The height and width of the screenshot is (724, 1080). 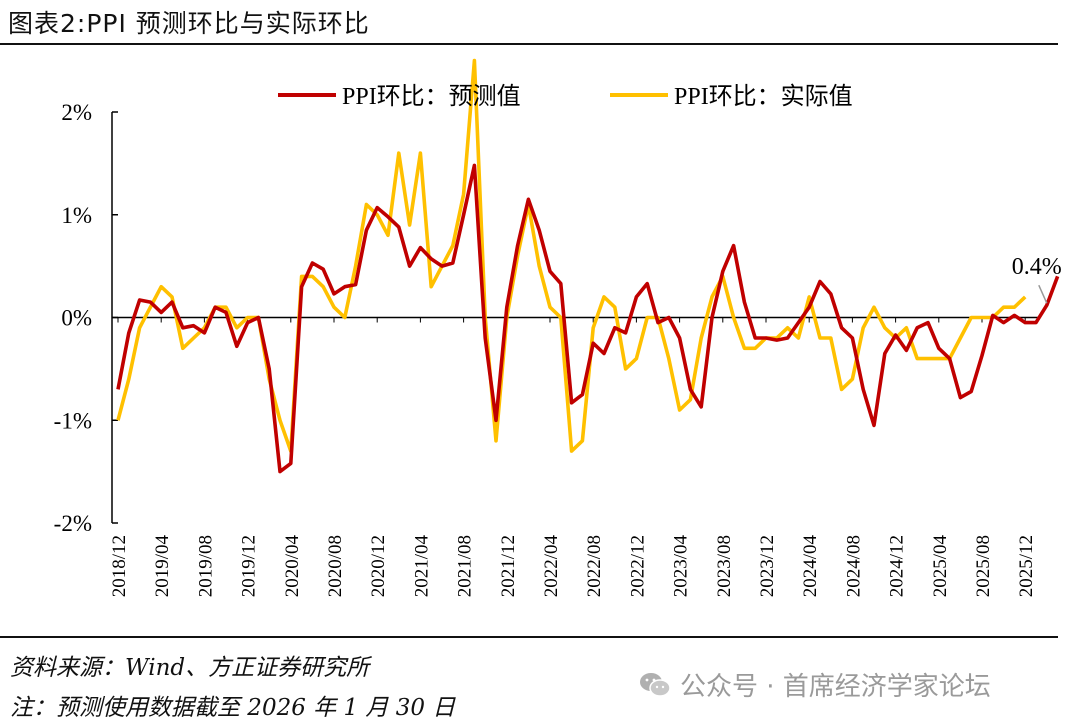 What do you see at coordinates (767, 566) in the screenshot?
I see `x-tick-label: 2023/12` at bounding box center [767, 566].